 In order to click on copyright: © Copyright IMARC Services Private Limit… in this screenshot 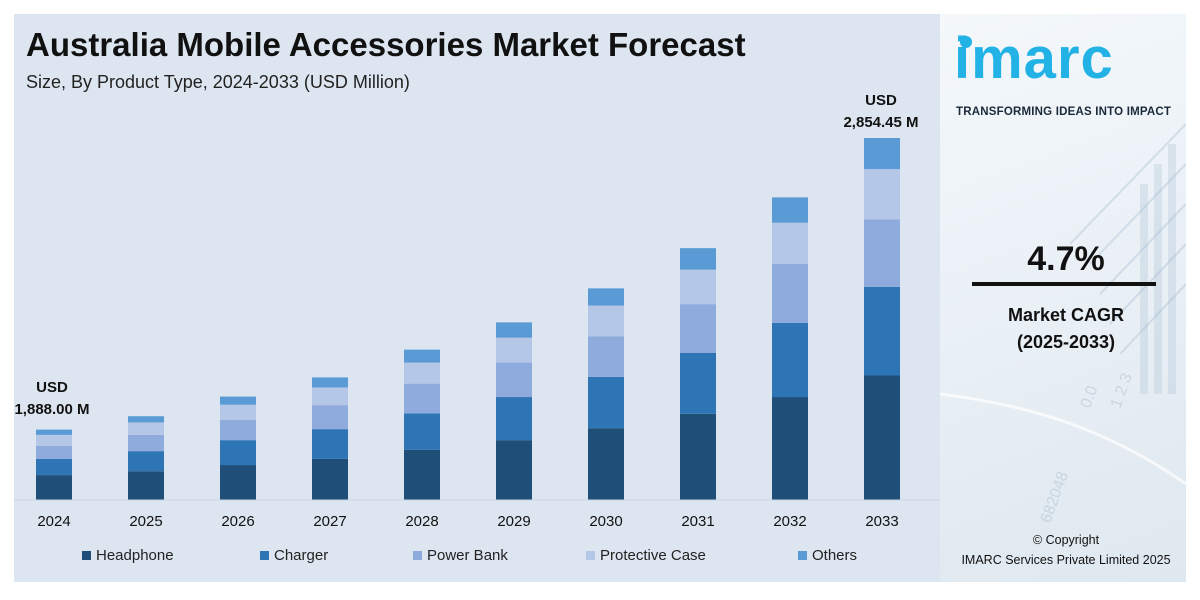, I will do `click(1063, 550)`.